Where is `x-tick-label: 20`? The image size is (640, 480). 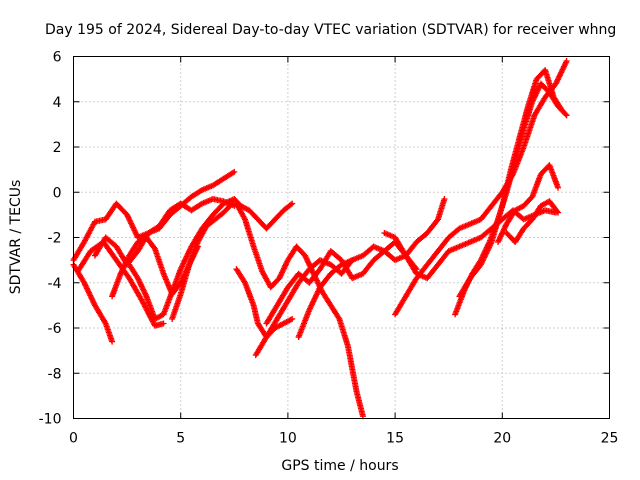 x-tick-label: 20 is located at coordinates (502, 439).